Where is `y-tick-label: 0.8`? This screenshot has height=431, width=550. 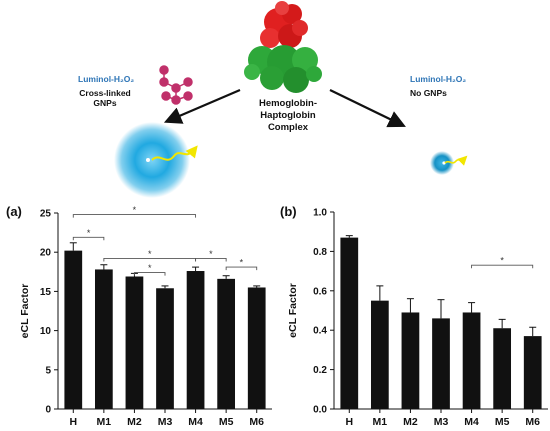 y-tick-label: 0.8 is located at coordinates (320, 252).